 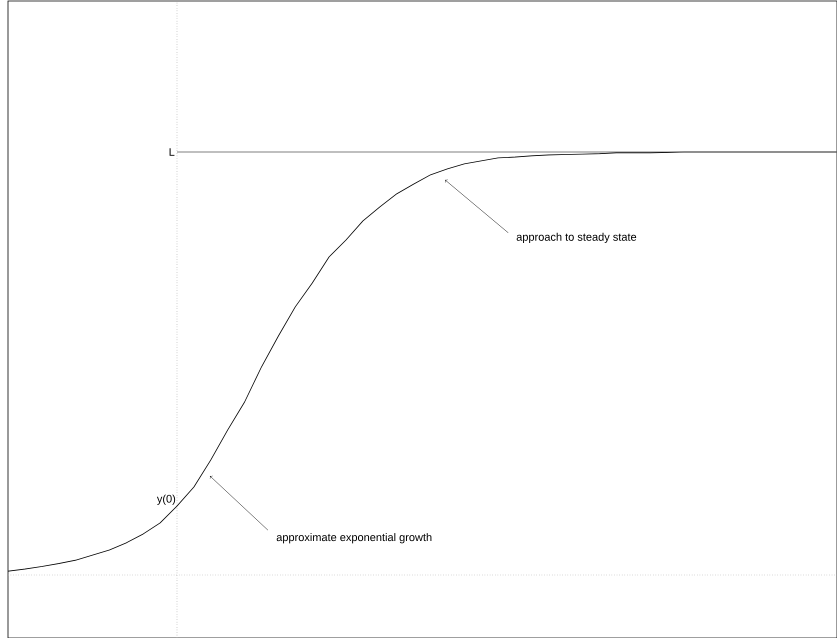 What do you see at coordinates (166, 499) in the screenshot?
I see `annotation: y(0)` at bounding box center [166, 499].